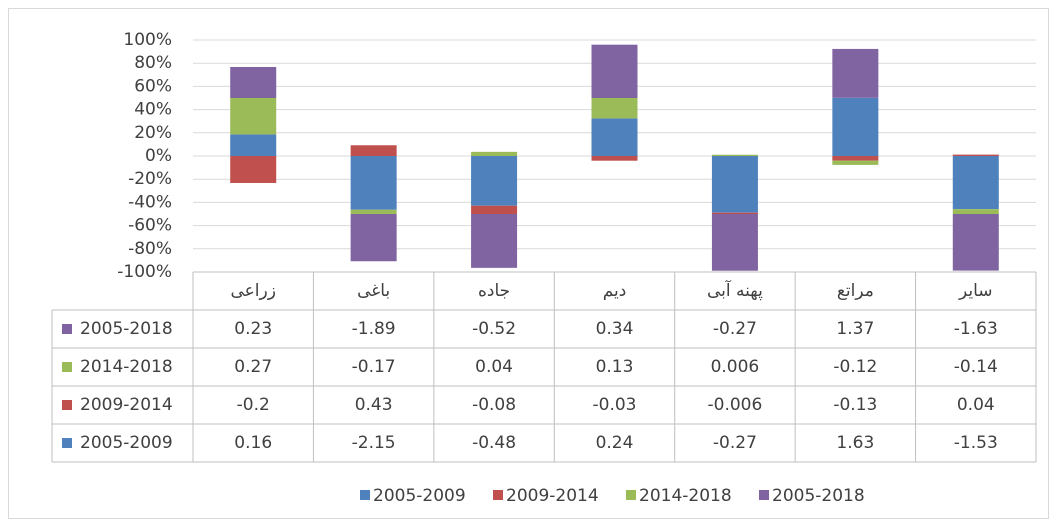 The height and width of the screenshot is (527, 1057). What do you see at coordinates (419, 496) in the screenshot?
I see `legend-label: 2005-2009` at bounding box center [419, 496].